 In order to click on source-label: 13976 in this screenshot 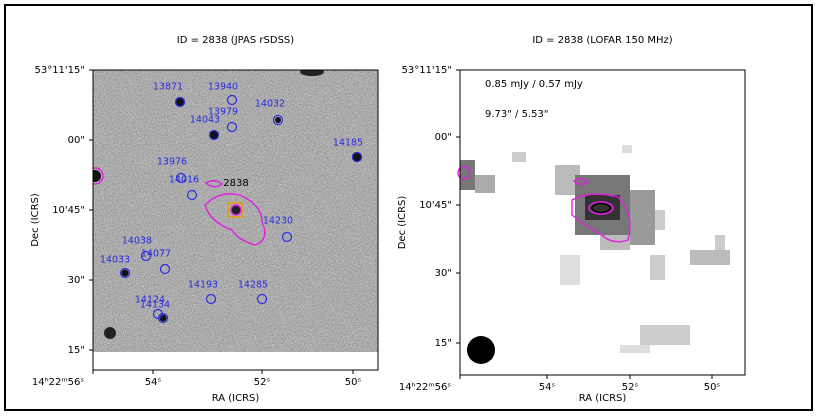, I will do `click(172, 162)`.